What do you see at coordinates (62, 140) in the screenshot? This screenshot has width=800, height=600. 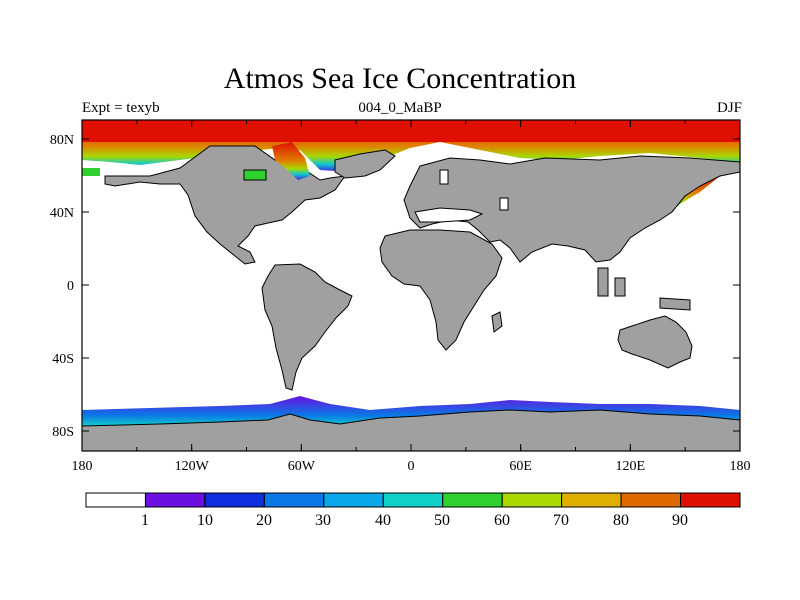 I see `y-tick-label: 80N` at bounding box center [62, 140].